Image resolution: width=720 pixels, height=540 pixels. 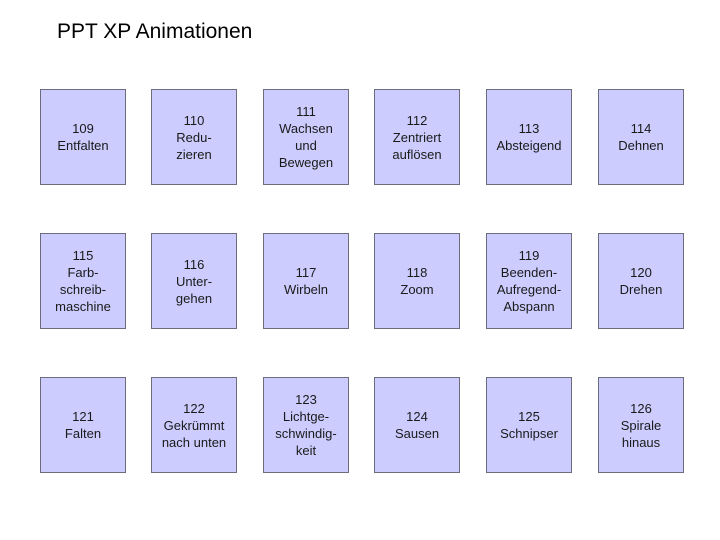 I want to click on tile-label: 111 Wachsen und Bewegen, so click(x=306, y=137).